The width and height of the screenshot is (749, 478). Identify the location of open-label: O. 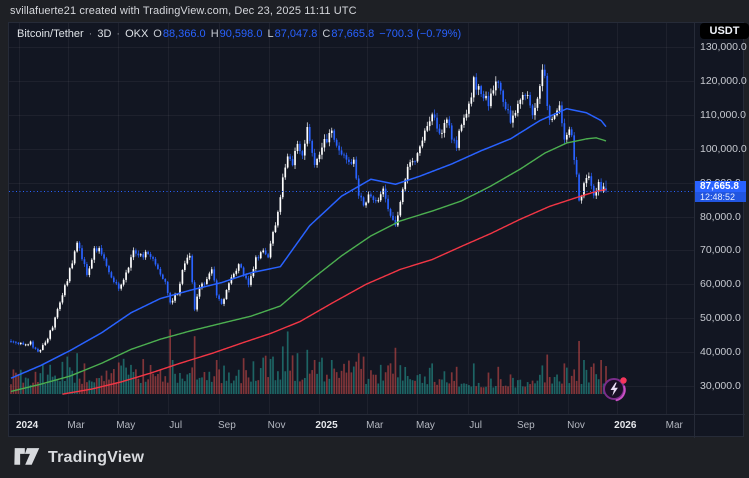
(157, 34).